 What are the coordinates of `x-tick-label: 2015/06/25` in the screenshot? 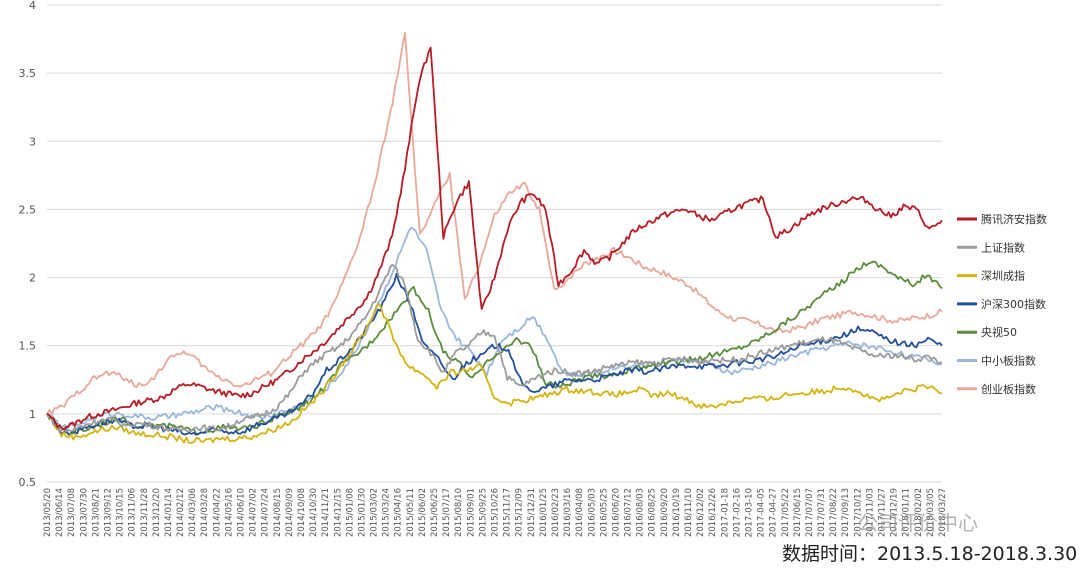 It's located at (435, 512).